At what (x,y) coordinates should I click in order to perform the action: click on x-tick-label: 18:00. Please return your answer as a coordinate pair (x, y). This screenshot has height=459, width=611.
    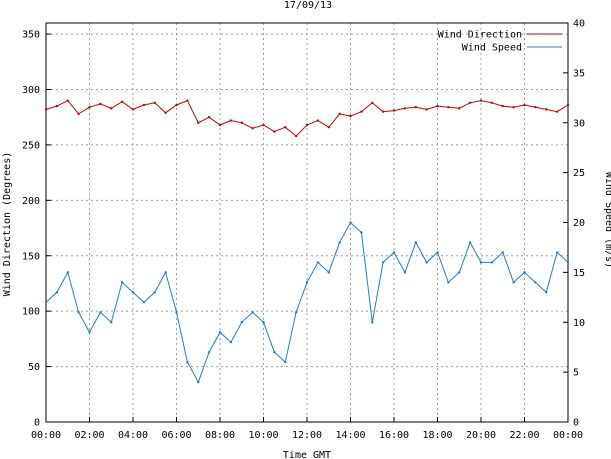
    Looking at the image, I should click on (437, 435).